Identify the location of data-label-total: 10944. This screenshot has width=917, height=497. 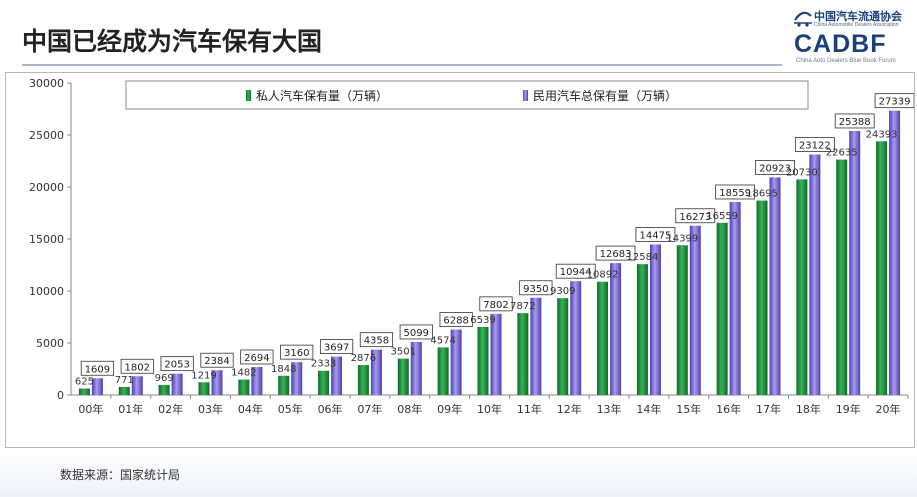
(576, 272).